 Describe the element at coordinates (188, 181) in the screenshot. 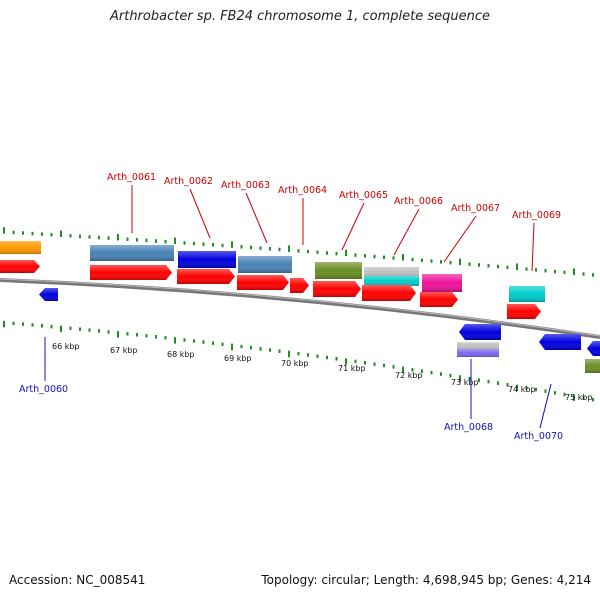

I see `gene-label: Arth_0062` at that location.